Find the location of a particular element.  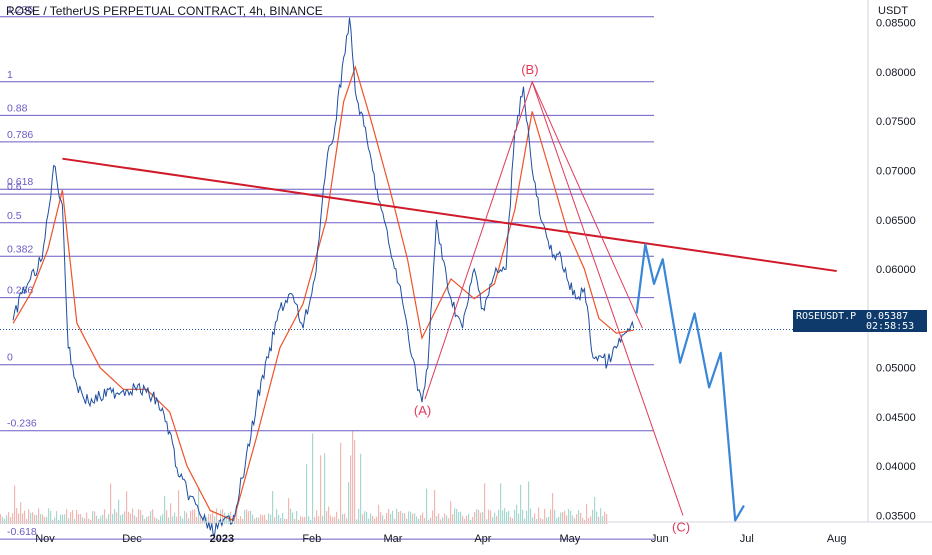

x-tick-label: Jul is located at coordinates (747, 539).